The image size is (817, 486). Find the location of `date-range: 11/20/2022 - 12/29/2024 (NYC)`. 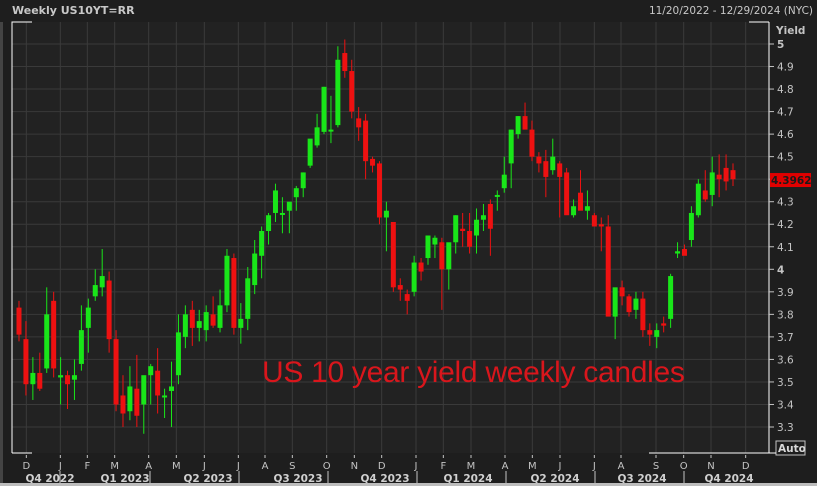

date-range: 11/20/2022 - 12/29/2024 (NYC) is located at coordinates (730, 11).